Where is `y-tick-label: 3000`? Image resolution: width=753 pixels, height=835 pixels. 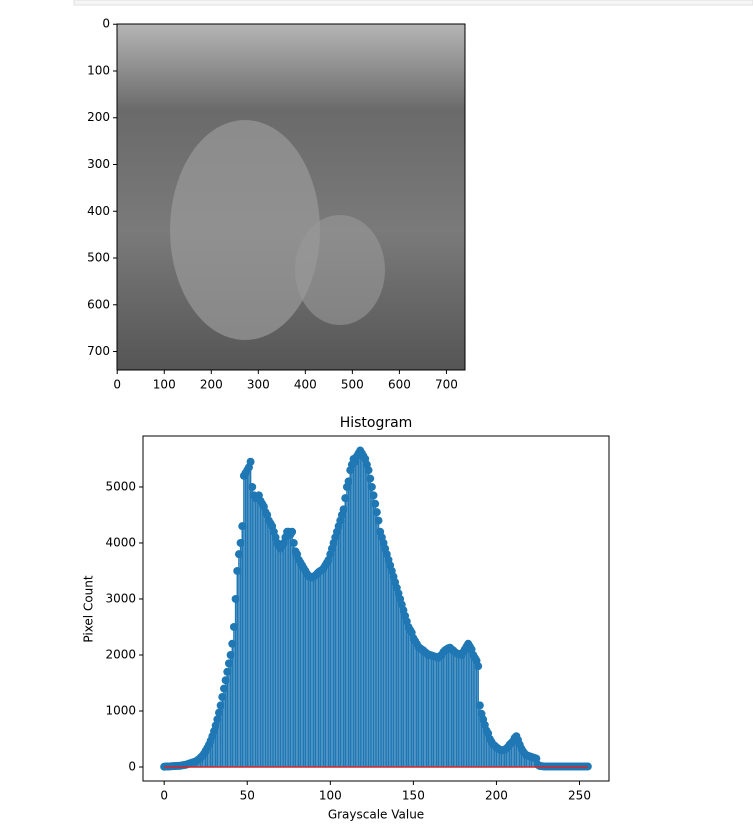
y-tick-label: 3000 is located at coordinates (120, 598).